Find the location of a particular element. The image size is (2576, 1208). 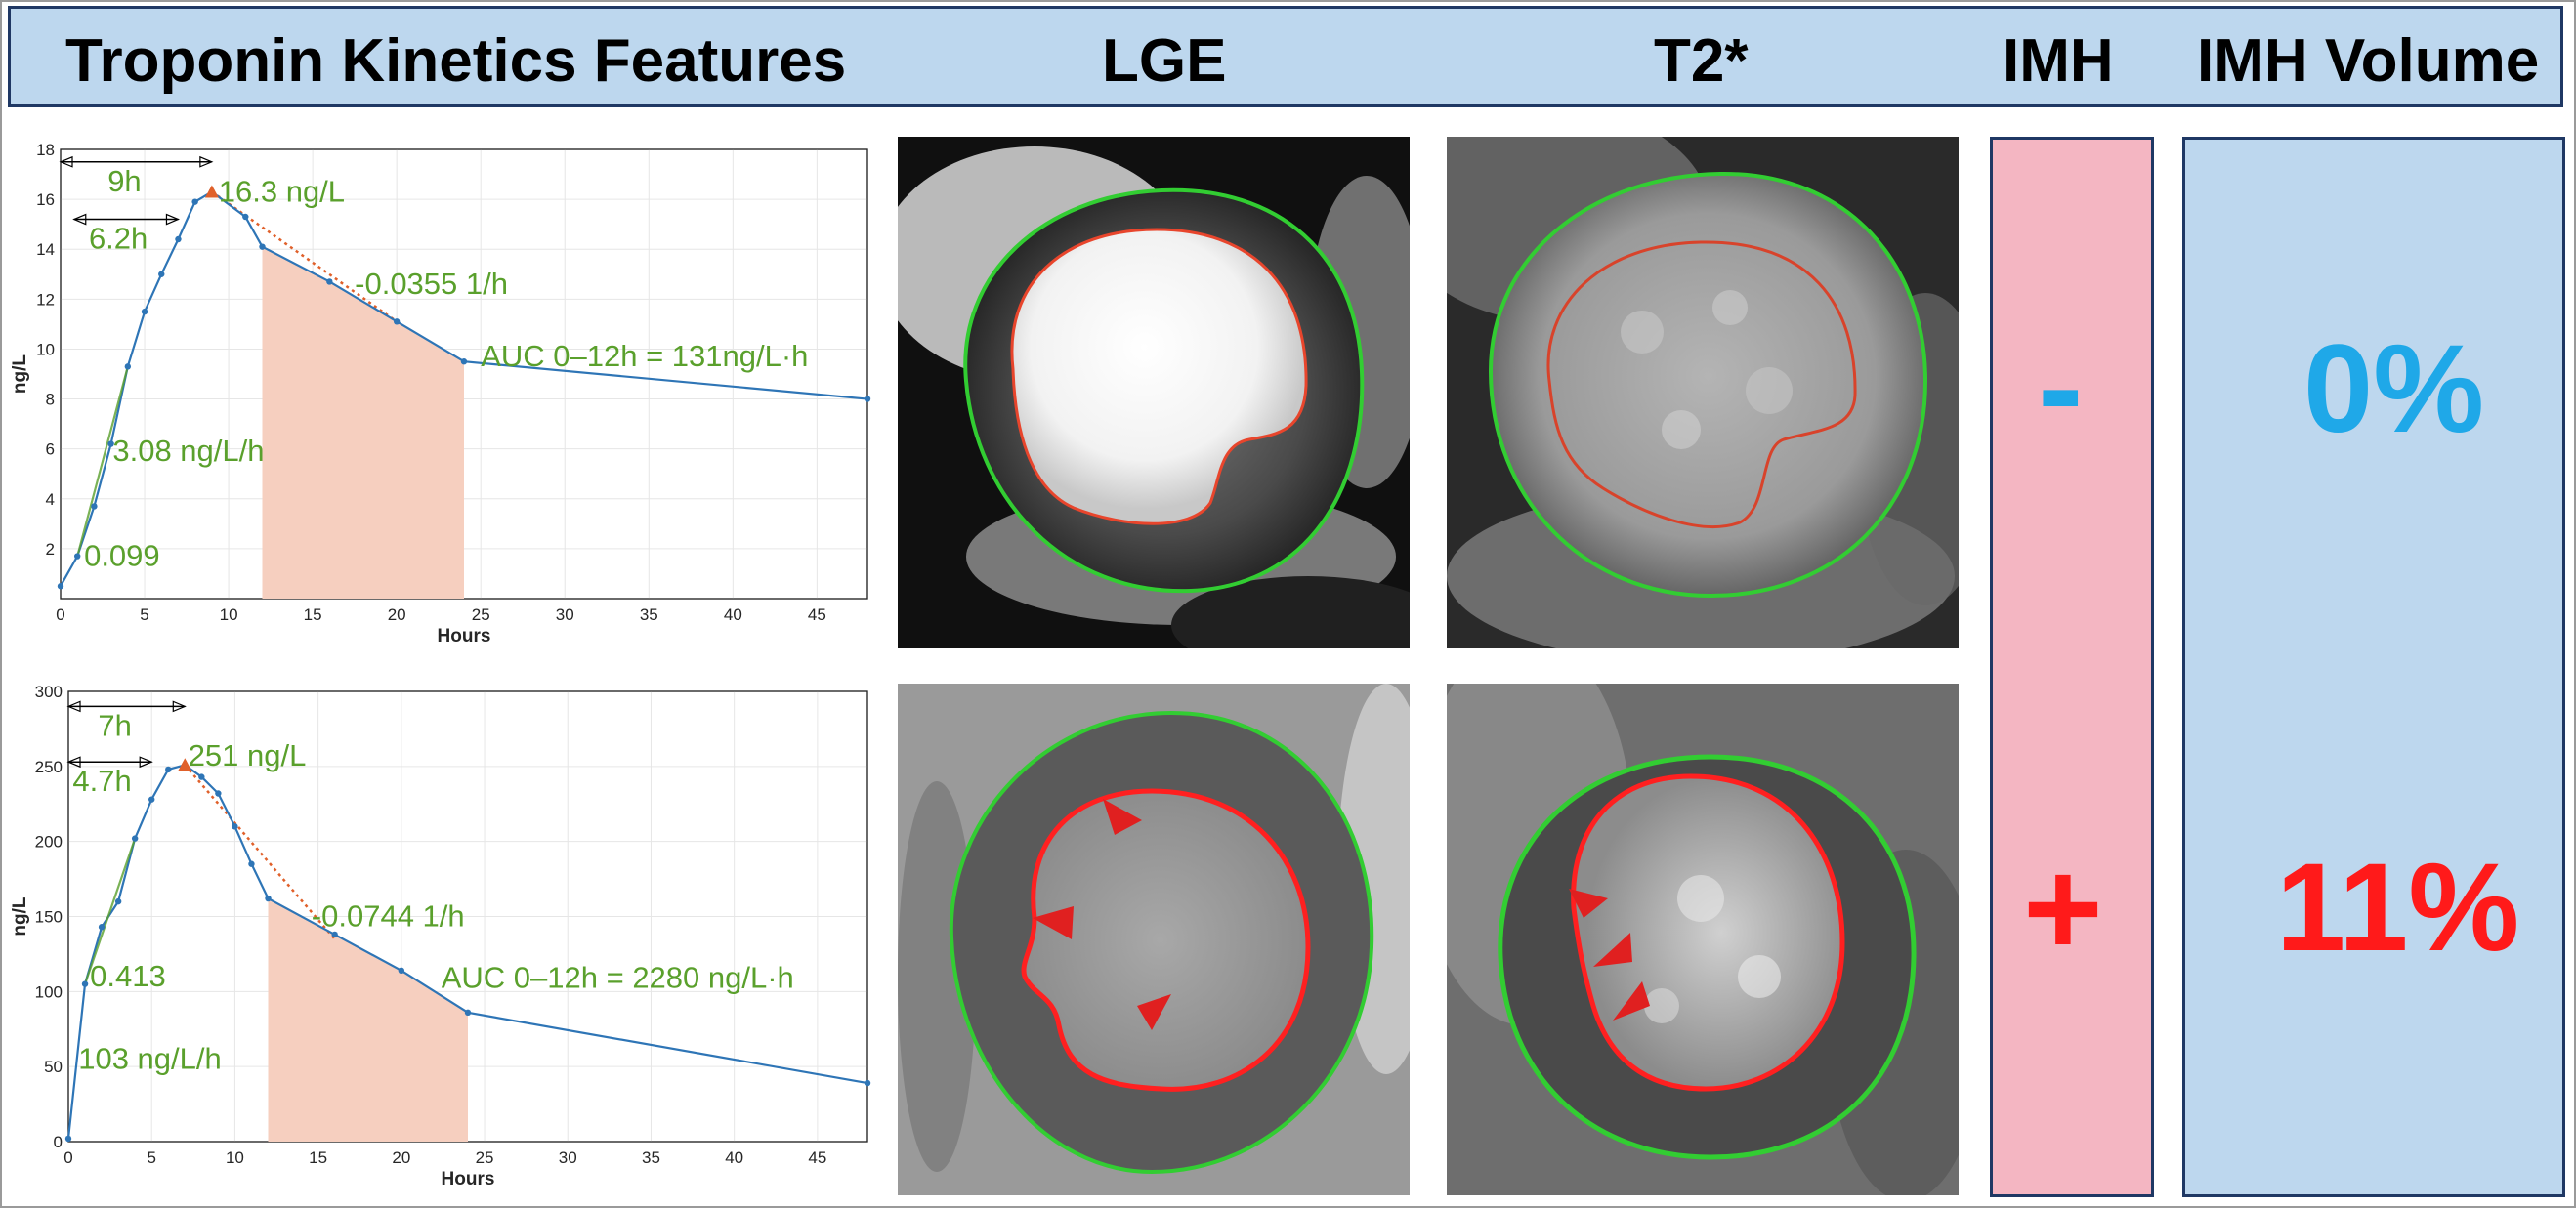

chart1-upslope-segment is located at coordinates (102, 461).